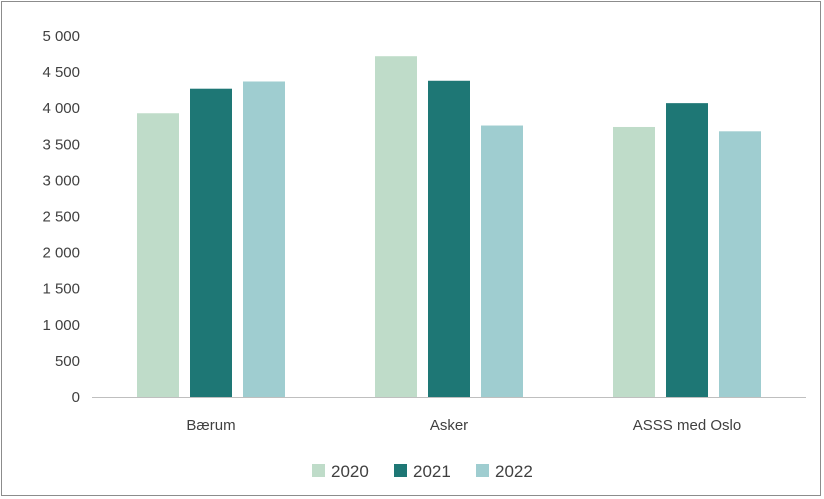 Image resolution: width=824 pixels, height=499 pixels. What do you see at coordinates (687, 425) in the screenshot?
I see `x-tick-label: ASSS med Oslo` at bounding box center [687, 425].